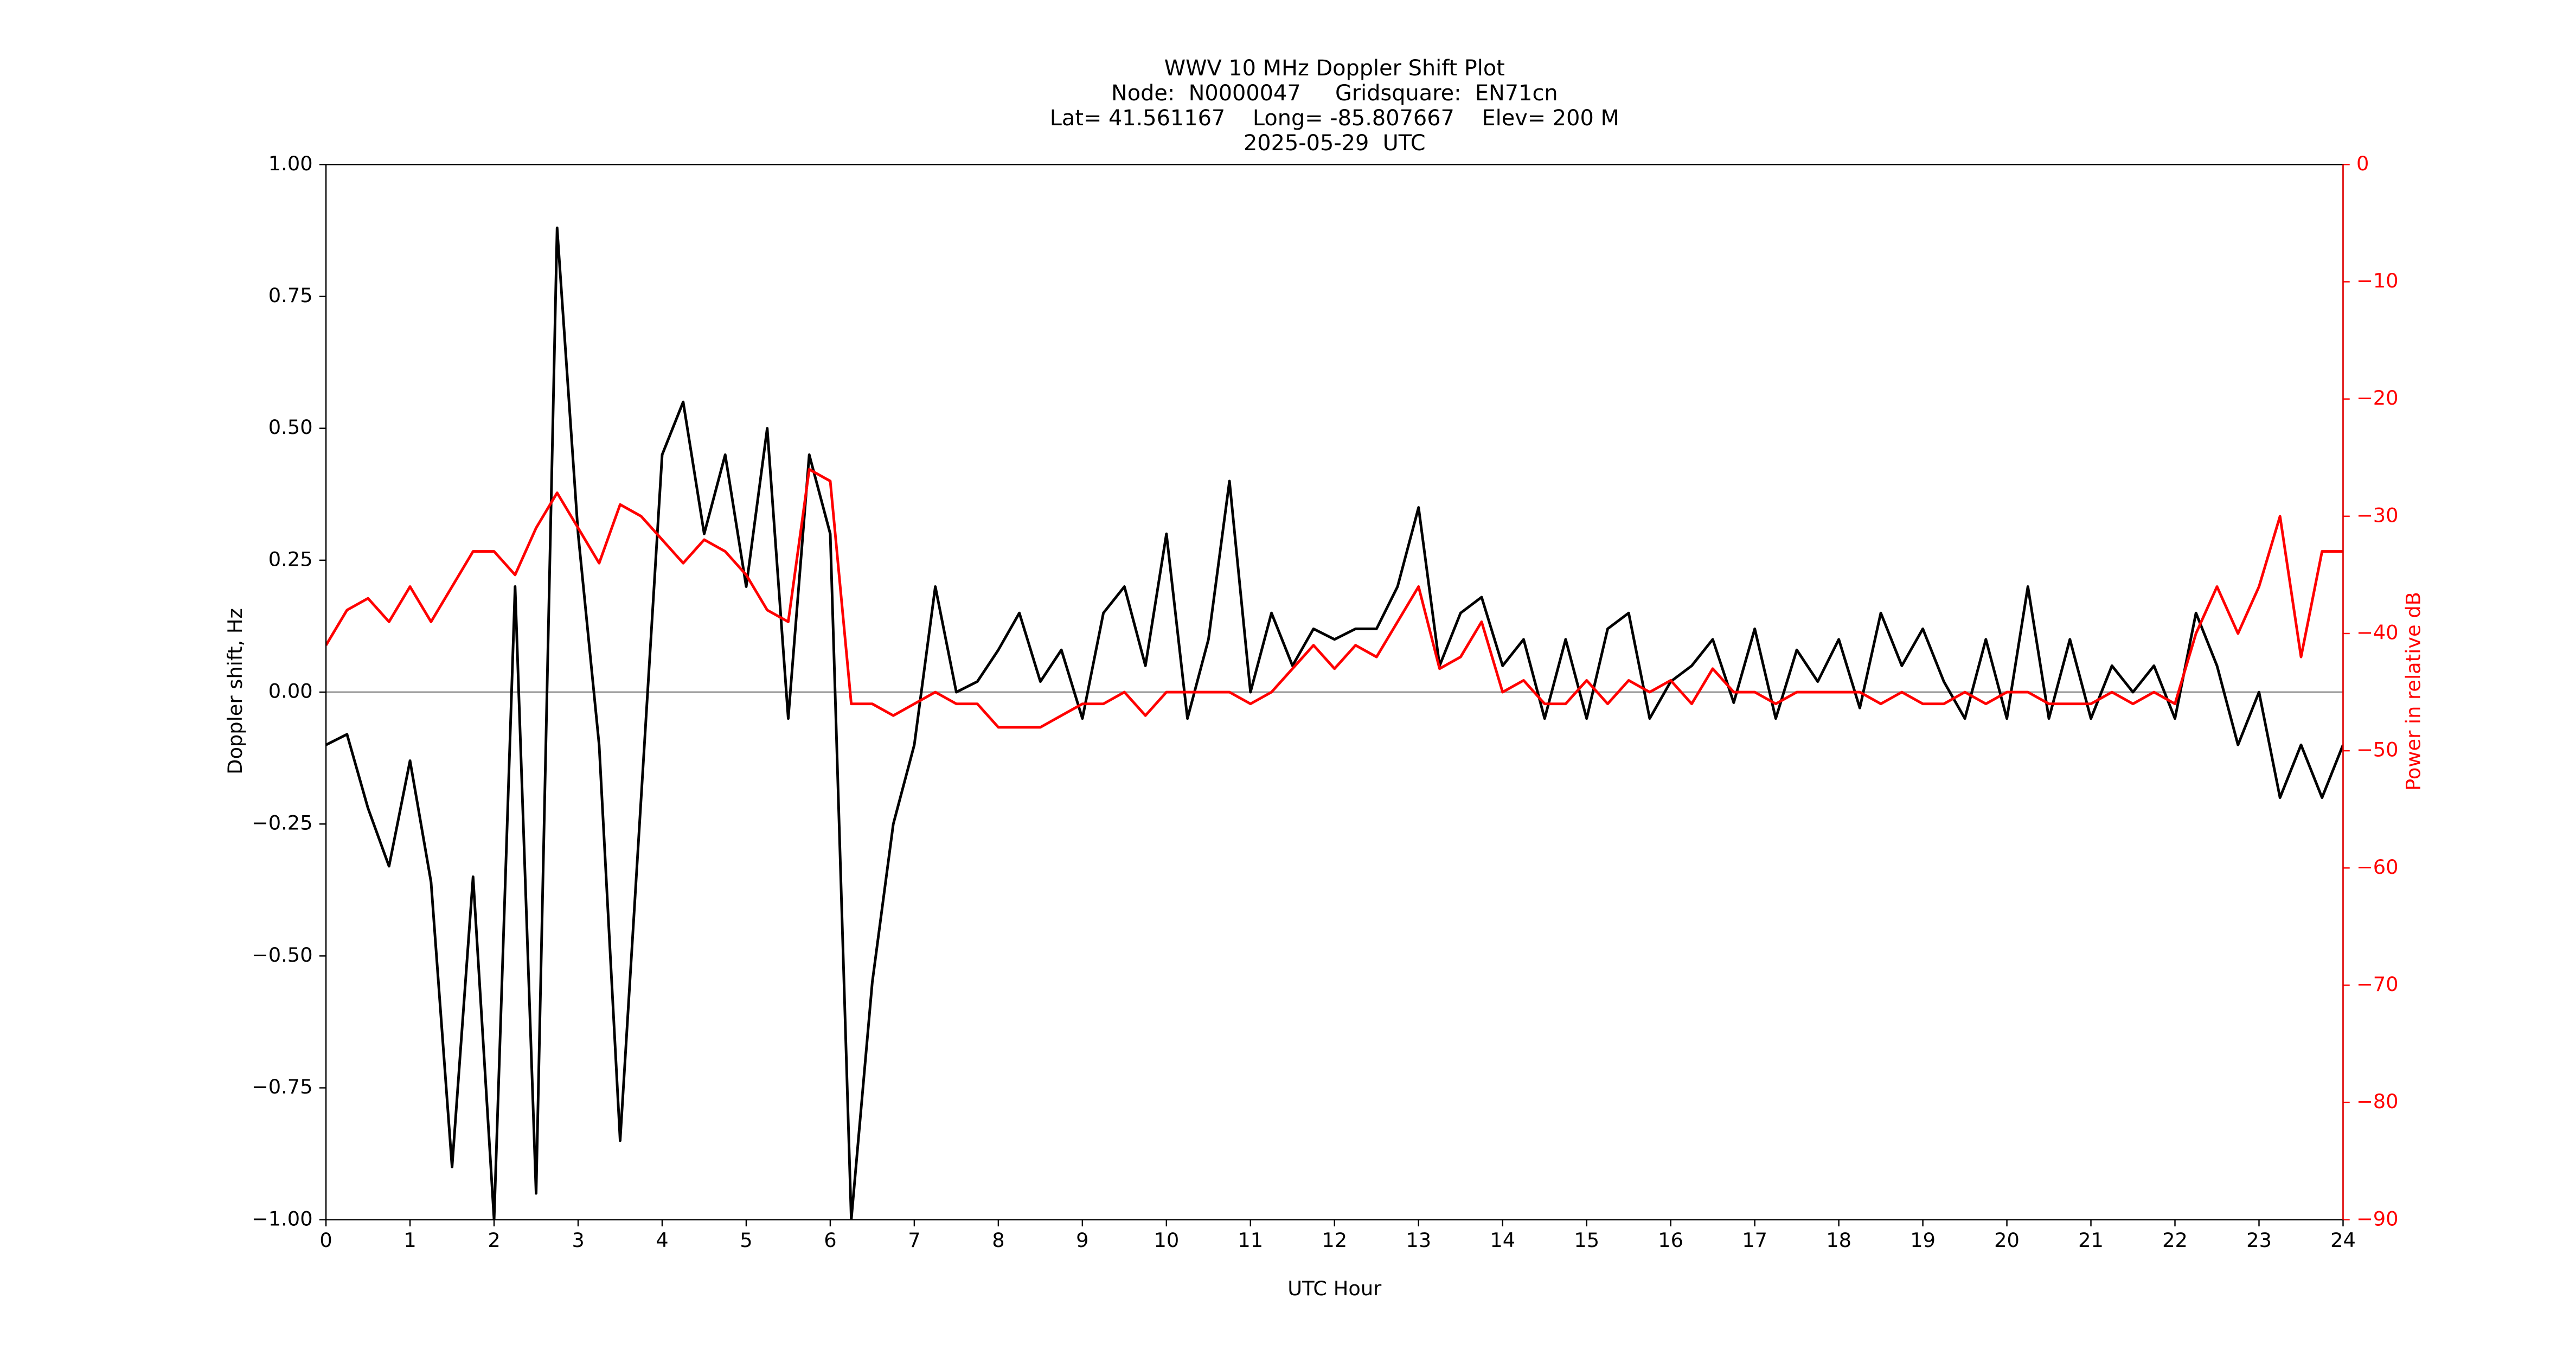  What do you see at coordinates (2007, 1240) in the screenshot?
I see `x-tick-label: 20` at bounding box center [2007, 1240].